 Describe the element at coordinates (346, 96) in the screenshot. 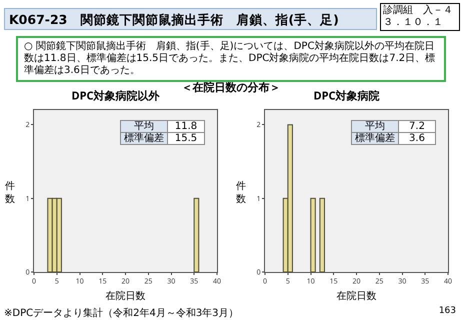

I see `chart-title: DPC対象病院` at that location.